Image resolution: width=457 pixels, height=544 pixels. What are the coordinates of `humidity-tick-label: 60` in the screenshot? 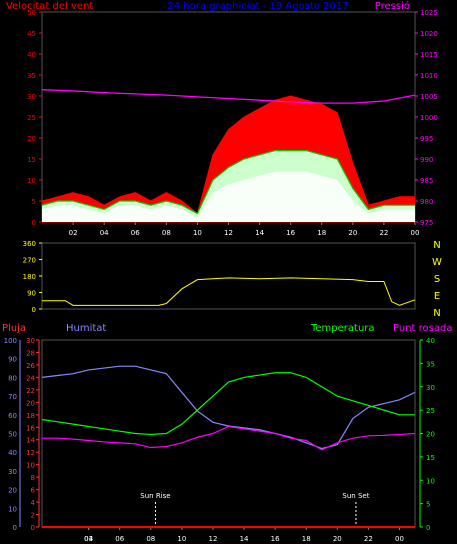 It's located at (12, 416).